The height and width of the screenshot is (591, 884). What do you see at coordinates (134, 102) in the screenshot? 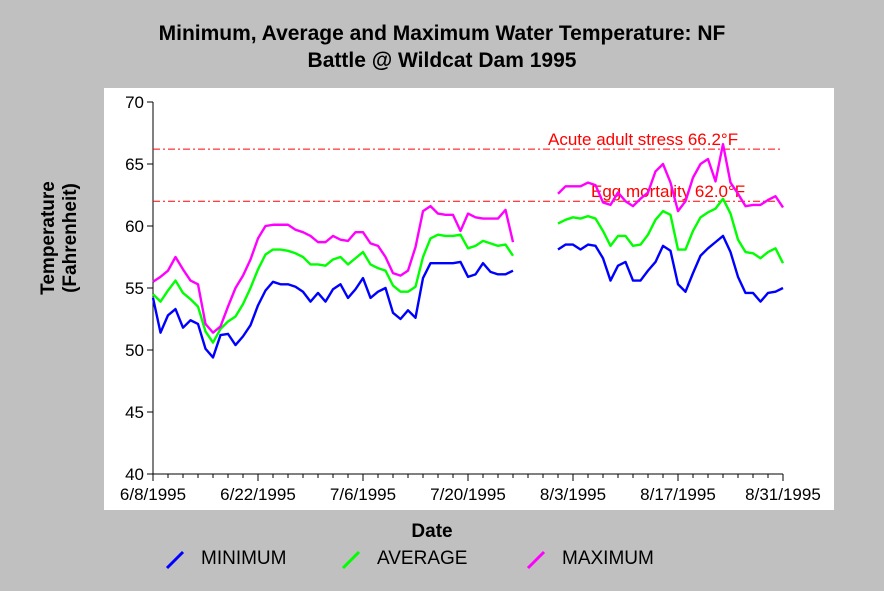
I see `y-tick-label-70: 70` at bounding box center [134, 102].